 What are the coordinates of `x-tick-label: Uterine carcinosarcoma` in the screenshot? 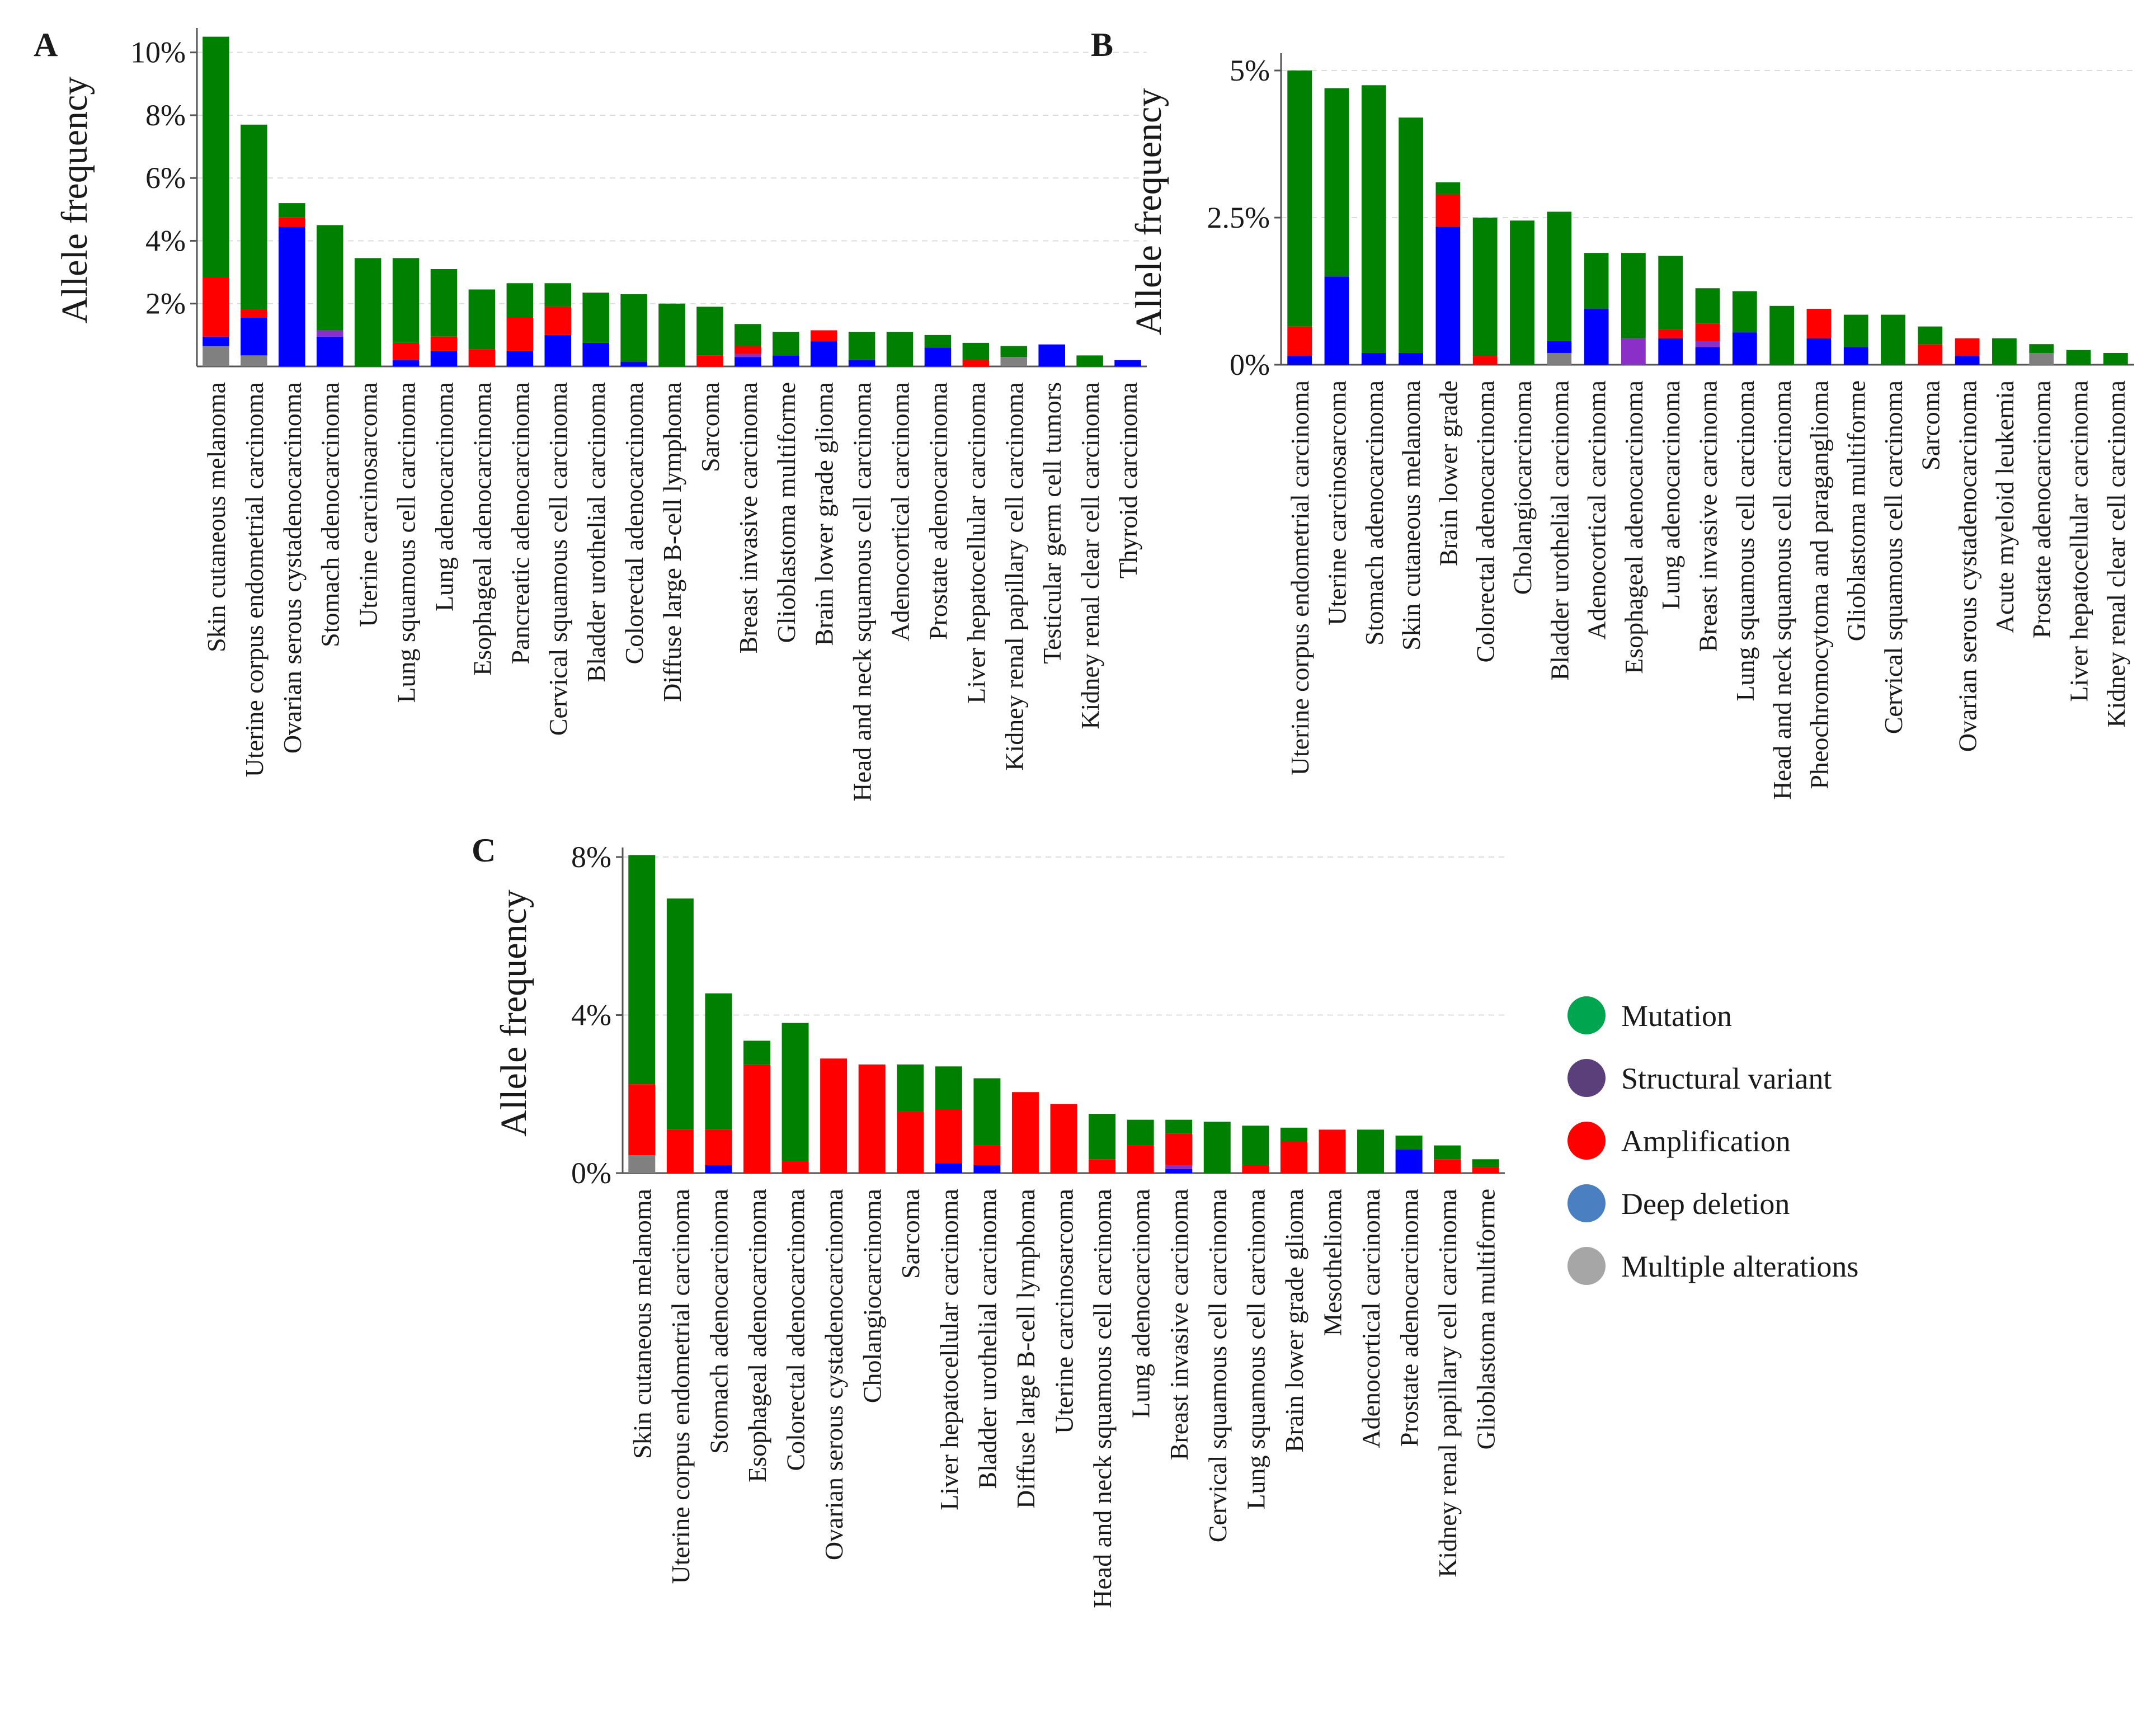 It's located at (1064, 1311).